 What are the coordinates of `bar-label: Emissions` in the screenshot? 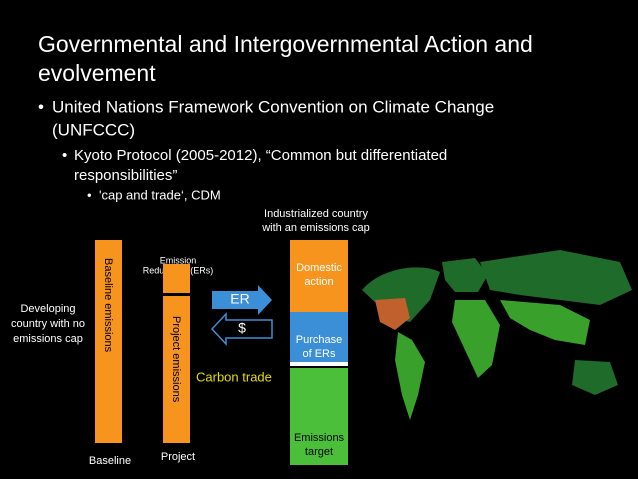 It's located at (319, 438).